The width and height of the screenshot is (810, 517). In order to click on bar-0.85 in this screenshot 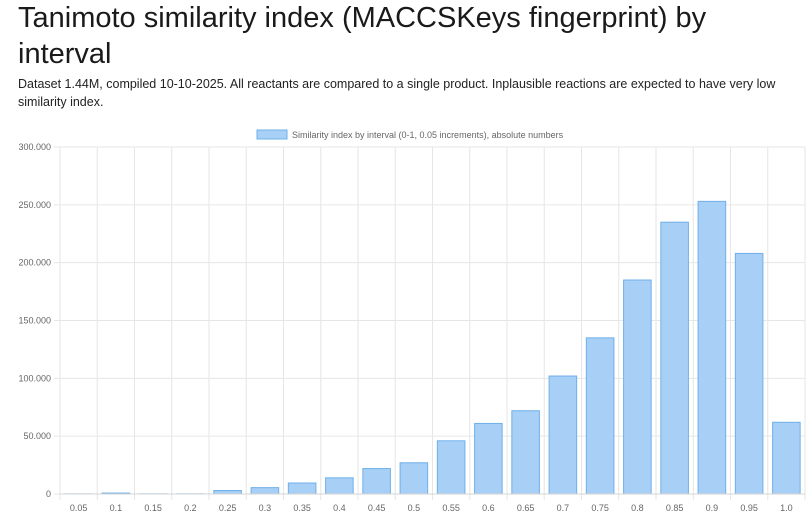, I will do `click(674, 358)`.